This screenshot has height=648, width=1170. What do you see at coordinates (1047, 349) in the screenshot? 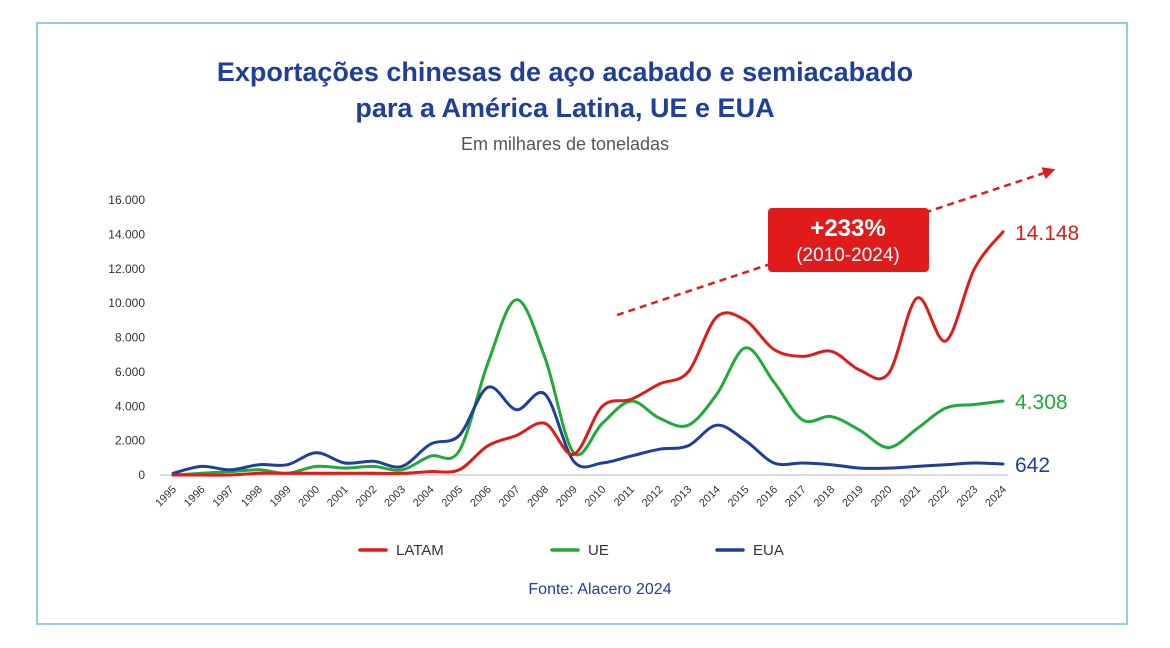
I see `series-end-labels: 14.148 4.308 642` at bounding box center [1047, 349].